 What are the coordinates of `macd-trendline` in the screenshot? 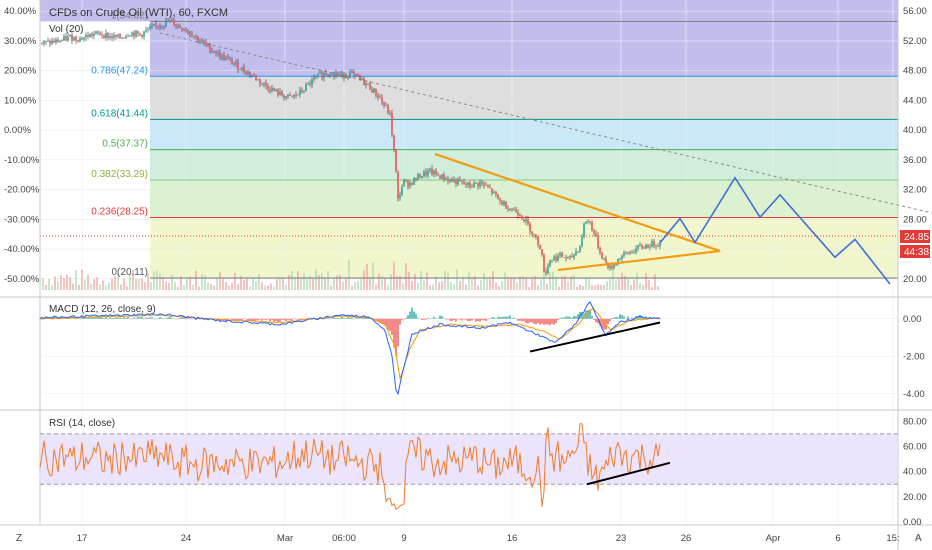 It's located at (595, 337).